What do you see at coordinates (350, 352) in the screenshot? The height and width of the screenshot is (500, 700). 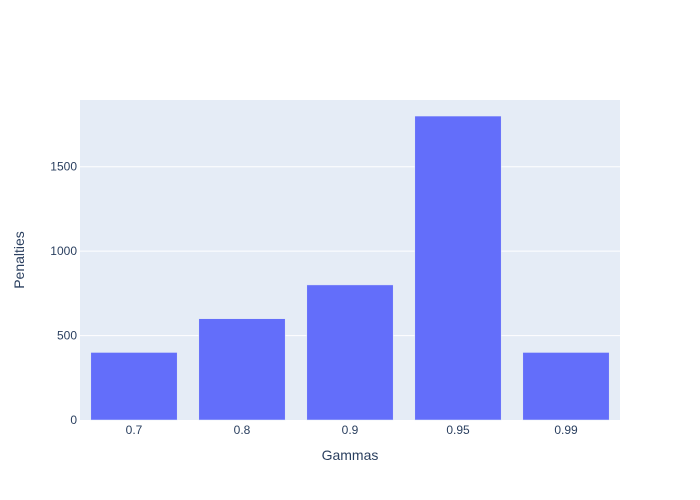 I see `bar-0.9` at bounding box center [350, 352].